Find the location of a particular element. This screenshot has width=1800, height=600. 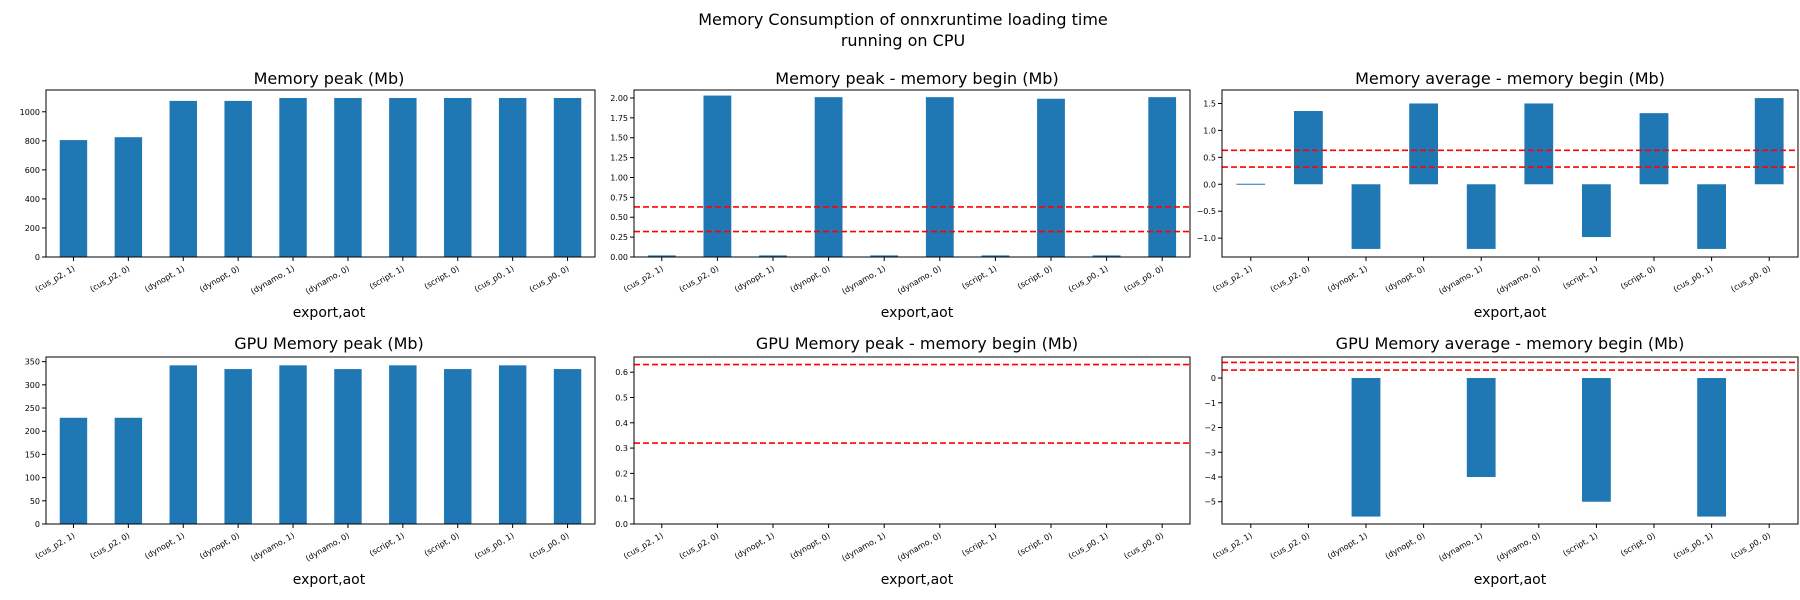

y-tick-label: 0.3 is located at coordinates (621, 448).